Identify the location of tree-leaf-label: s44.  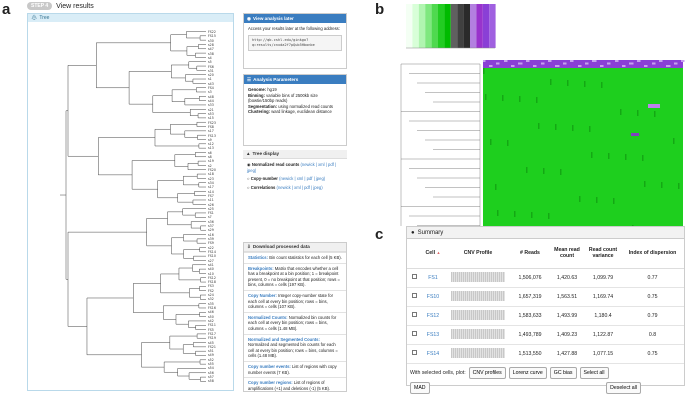
(211, 101).